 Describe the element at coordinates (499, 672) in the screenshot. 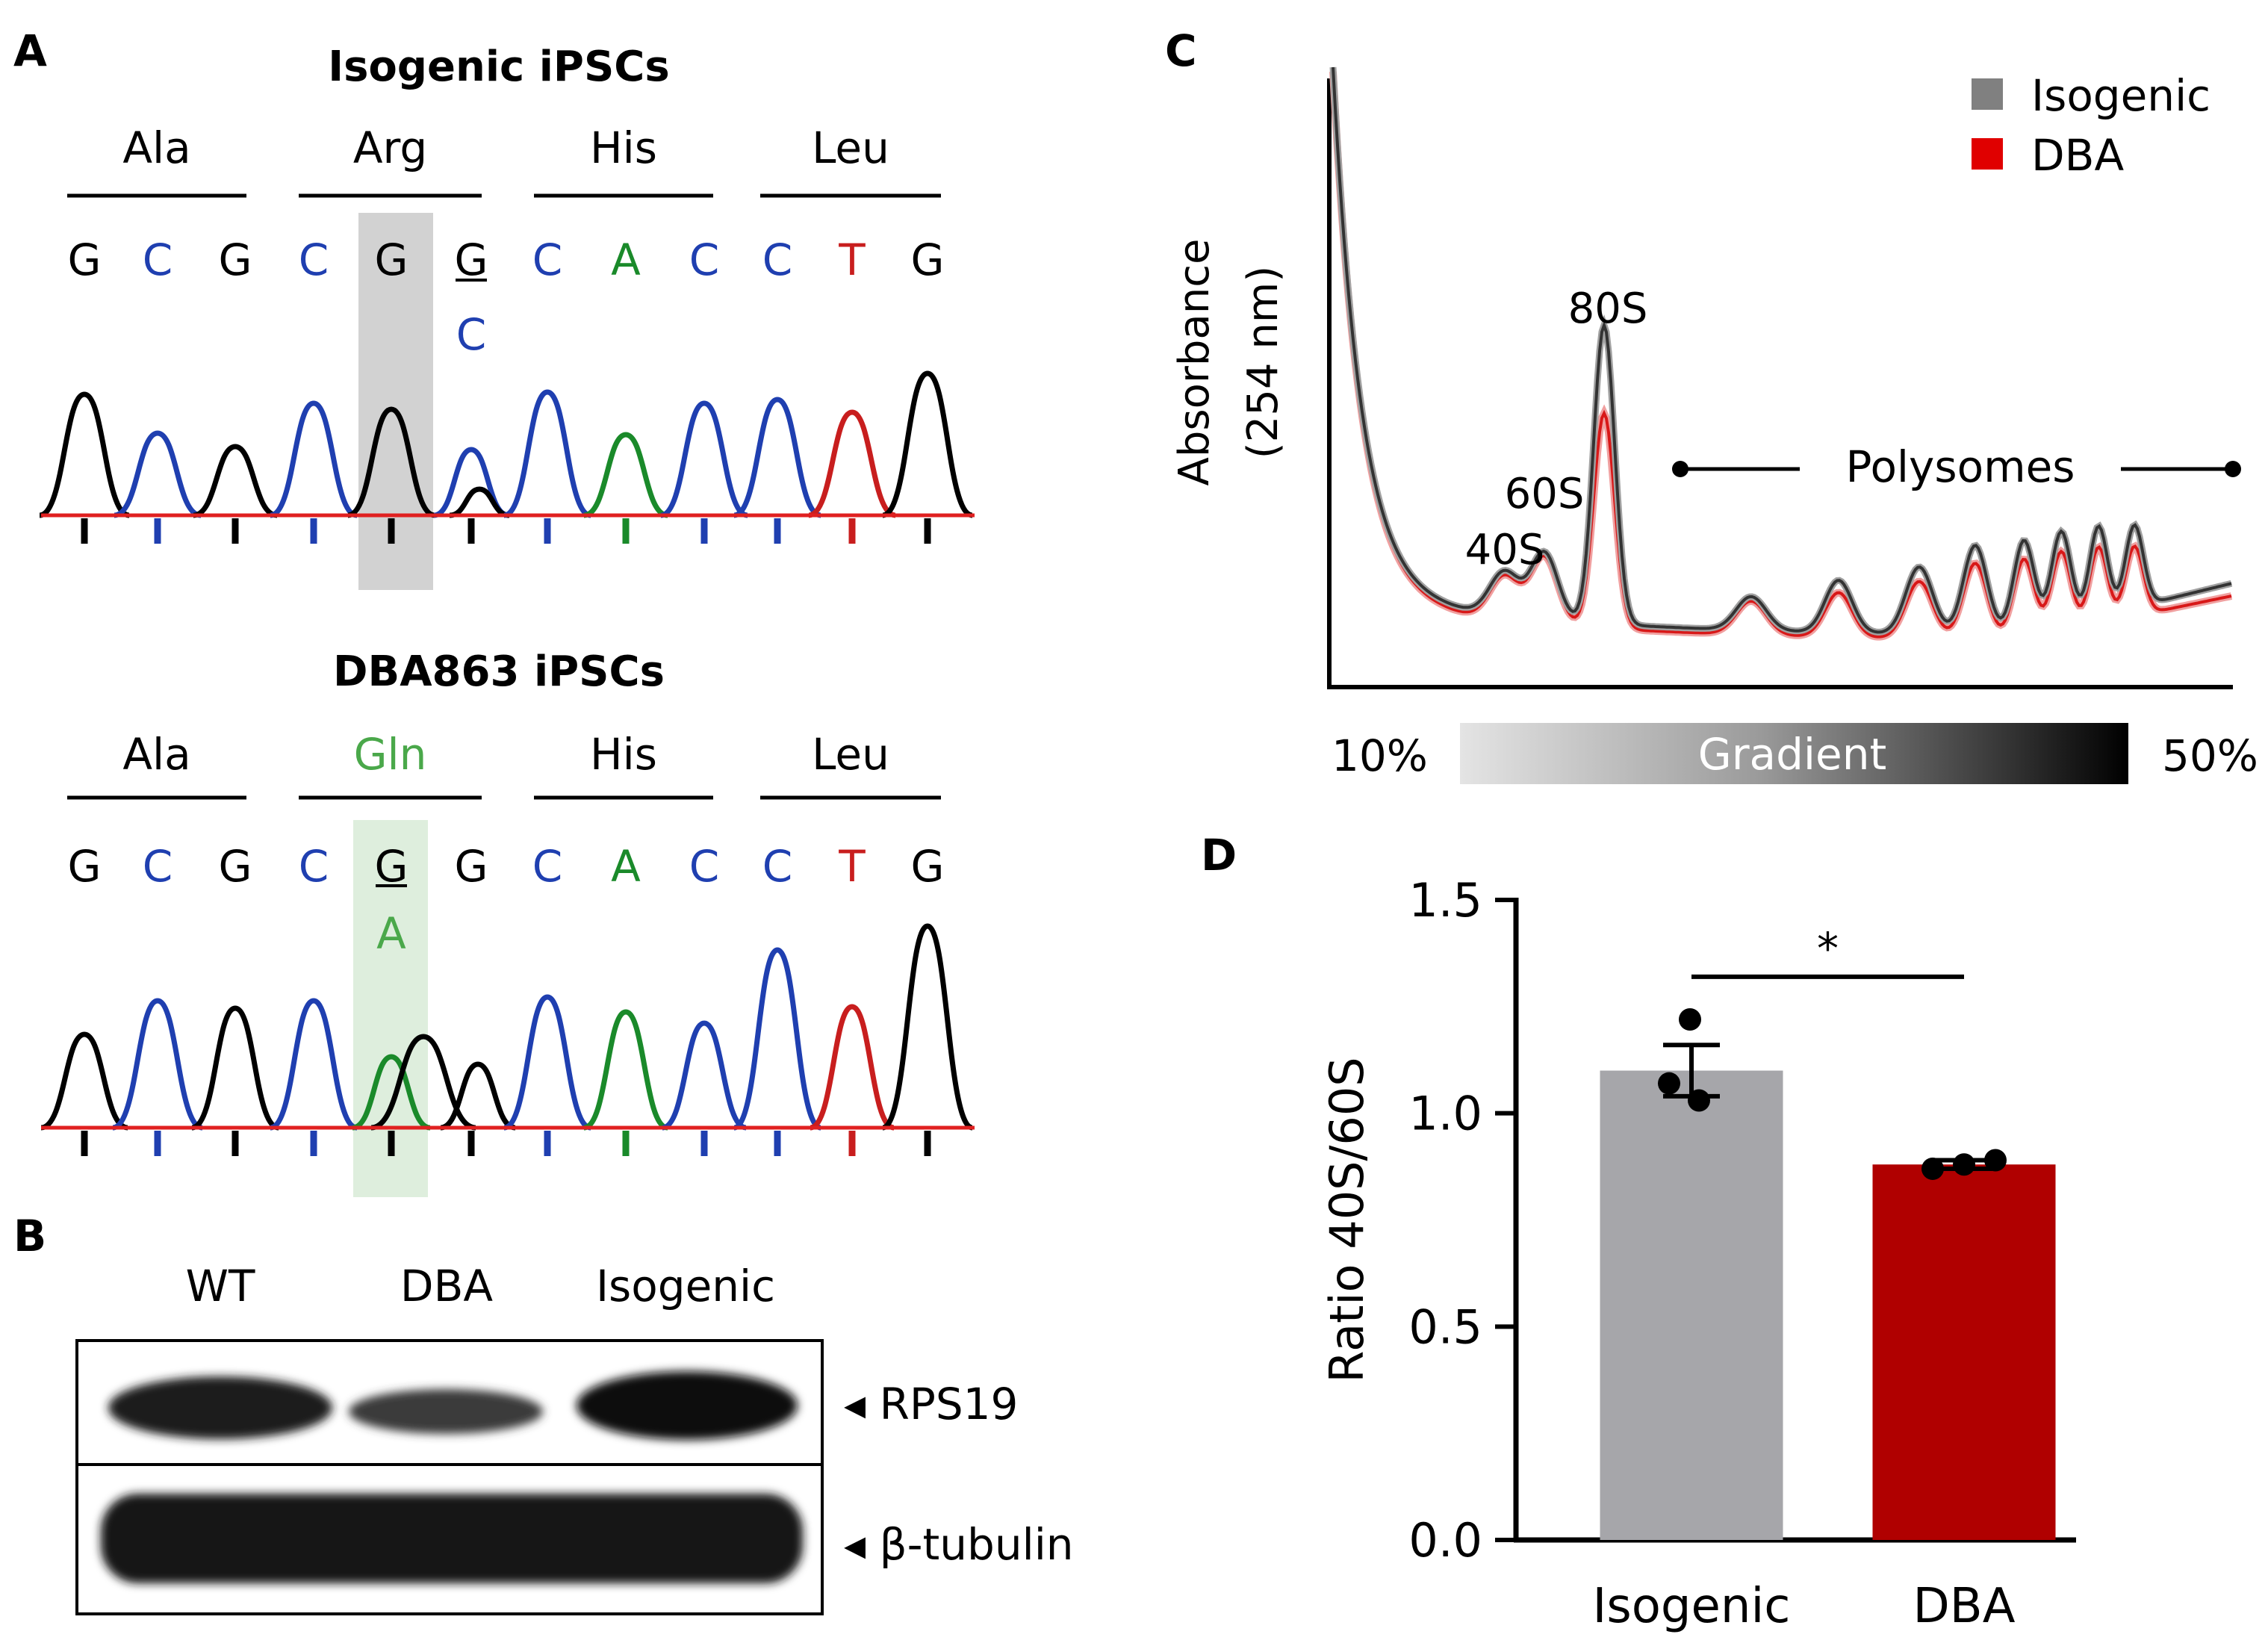

I see `panel-a-bottom-title: DBA863 iPSCs` at that location.